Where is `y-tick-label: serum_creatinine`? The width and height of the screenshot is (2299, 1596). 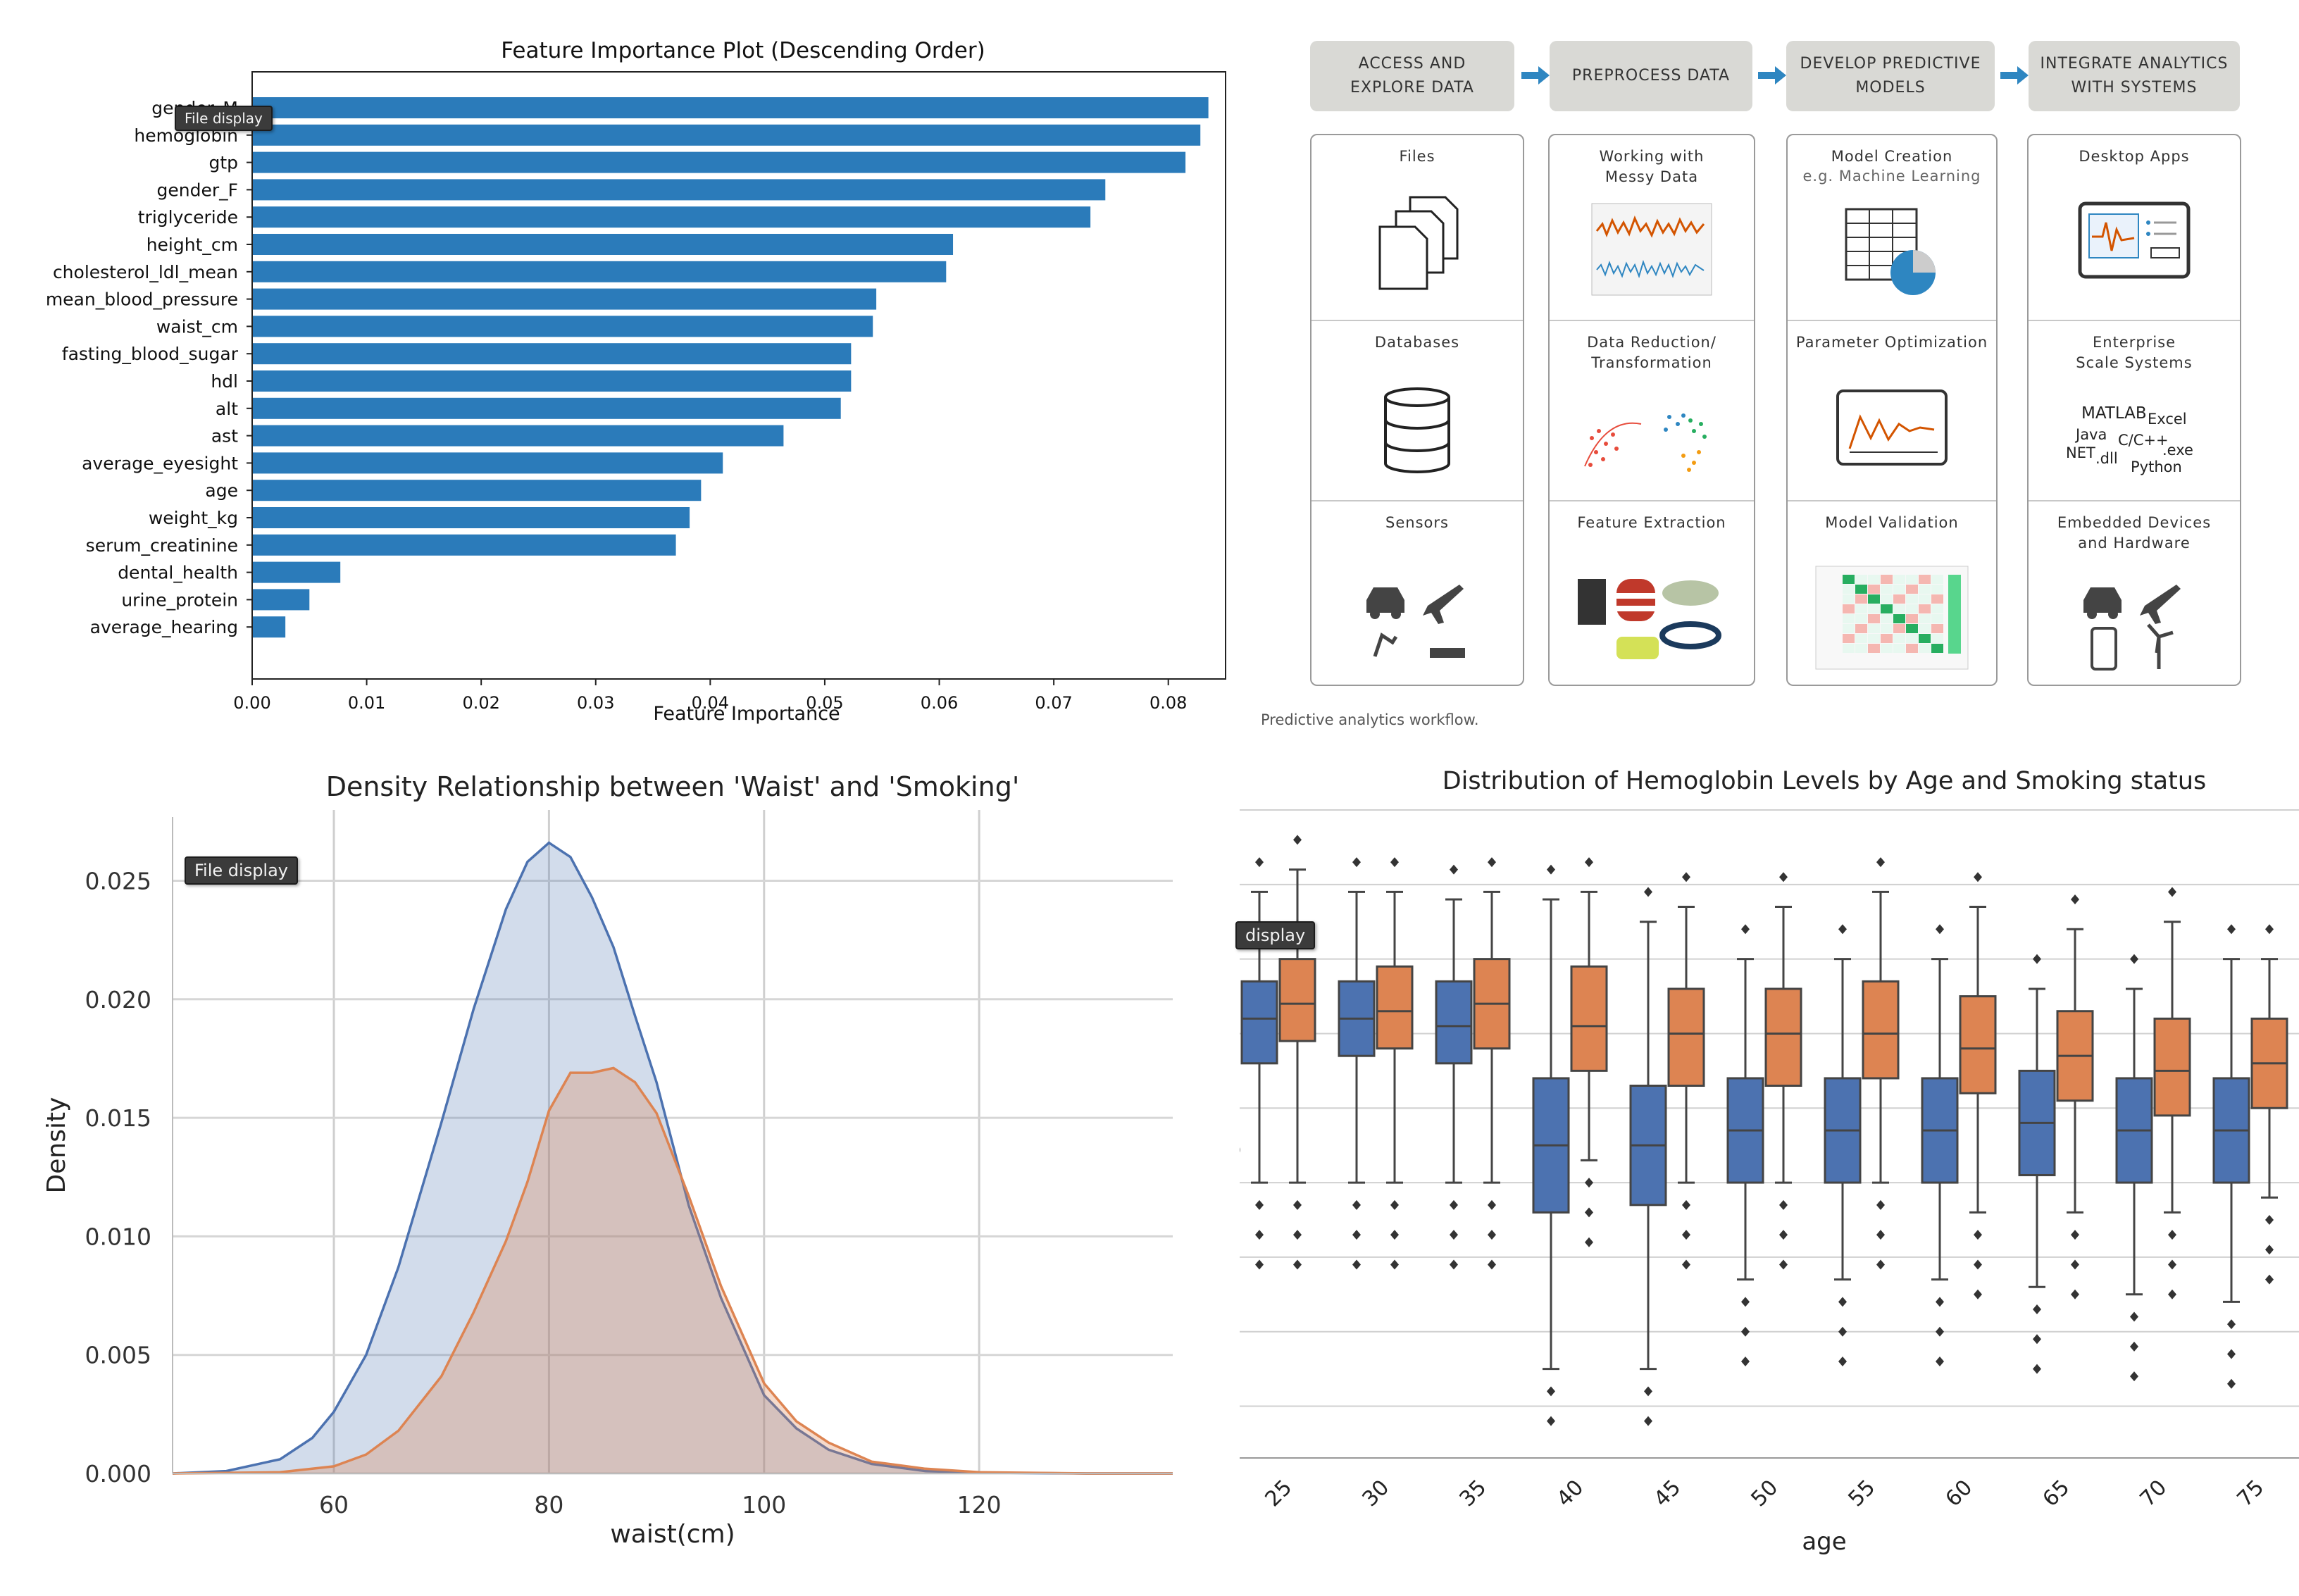
y-tick-label: serum_creatinine is located at coordinates (162, 545).